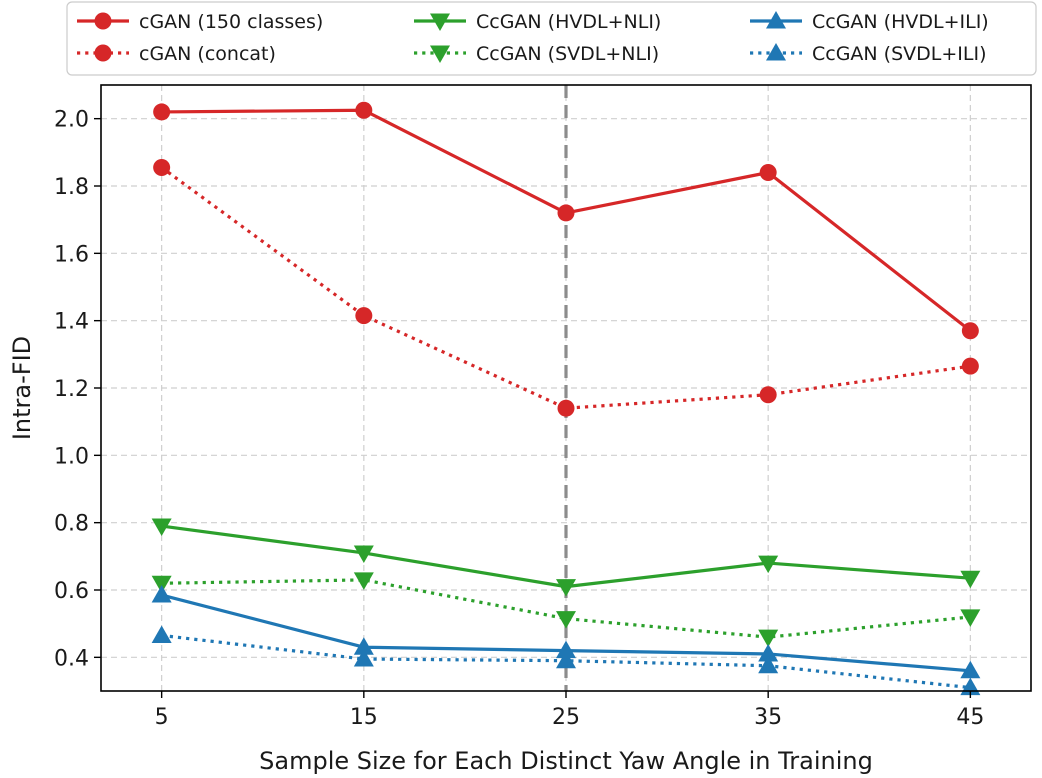 The width and height of the screenshot is (1042, 778). I want to click on legend-item-cgan-150-classes: cGAN (150 classes), so click(200, 22).